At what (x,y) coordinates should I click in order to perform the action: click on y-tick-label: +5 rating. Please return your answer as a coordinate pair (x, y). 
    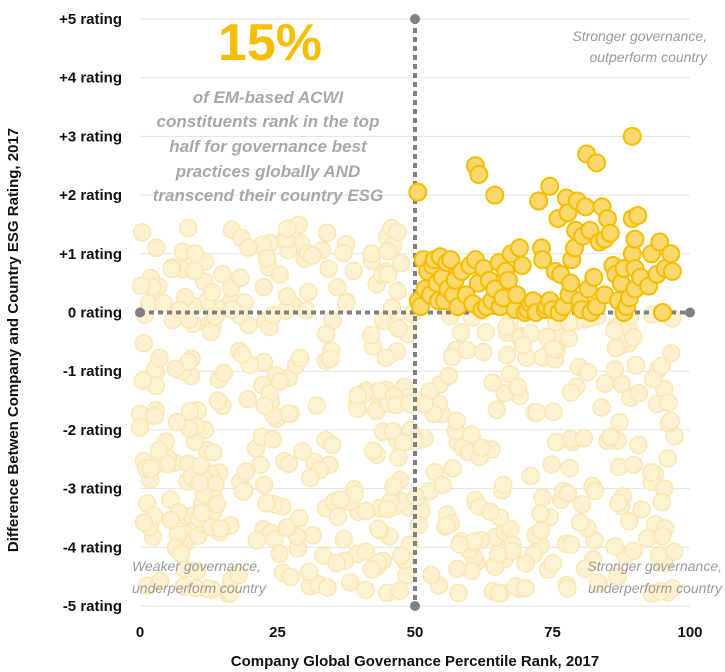
    Looking at the image, I should click on (90, 19).